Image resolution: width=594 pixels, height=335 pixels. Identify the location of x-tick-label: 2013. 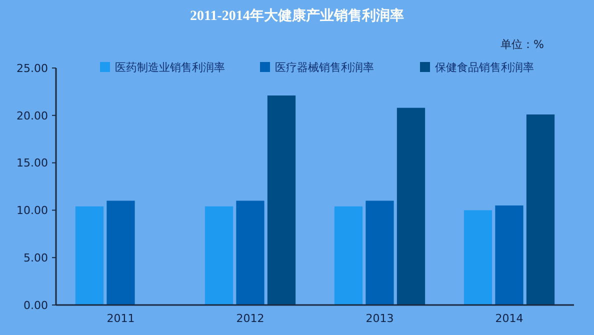
(380, 318).